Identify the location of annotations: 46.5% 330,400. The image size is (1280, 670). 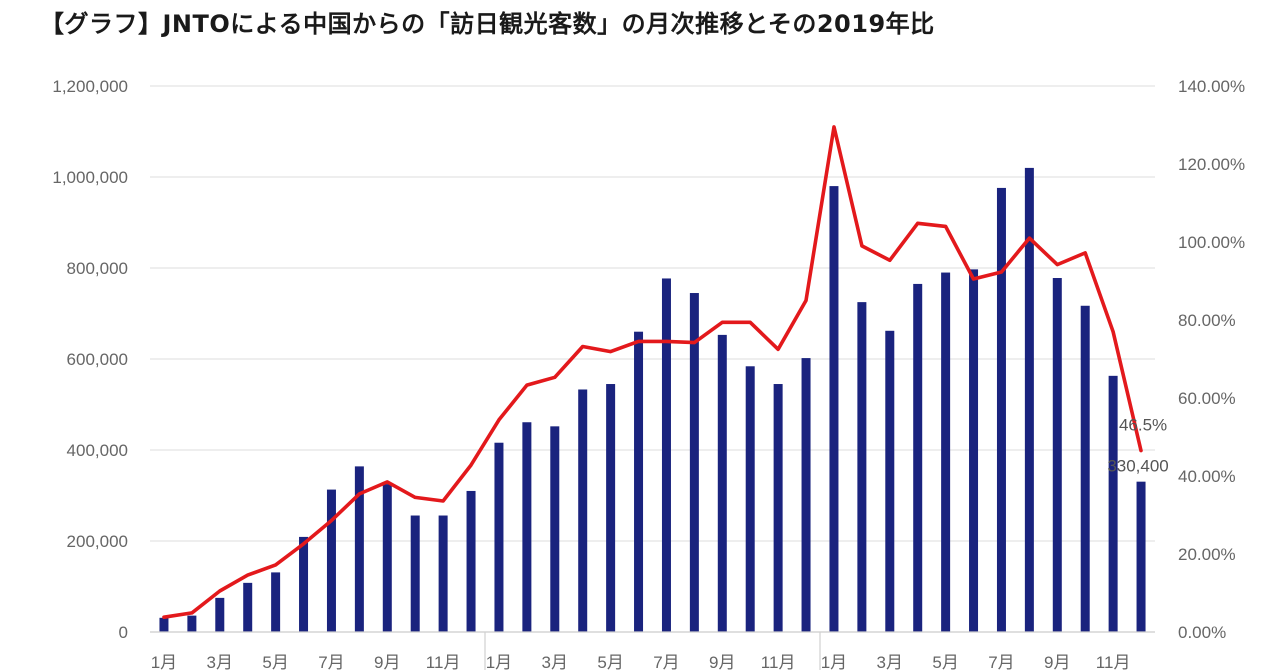
(1137, 446).